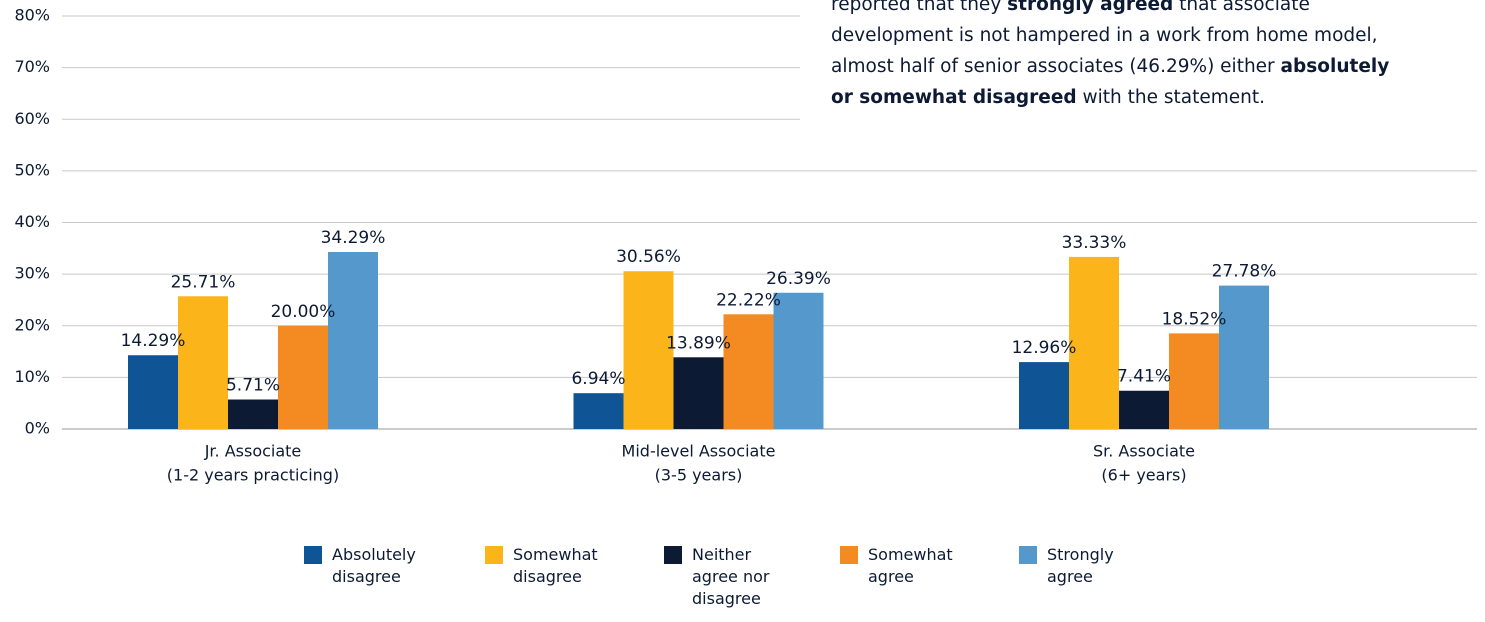 The width and height of the screenshot is (1485, 622). I want to click on annotation-text: strongly agreed, so click(1090, 7).